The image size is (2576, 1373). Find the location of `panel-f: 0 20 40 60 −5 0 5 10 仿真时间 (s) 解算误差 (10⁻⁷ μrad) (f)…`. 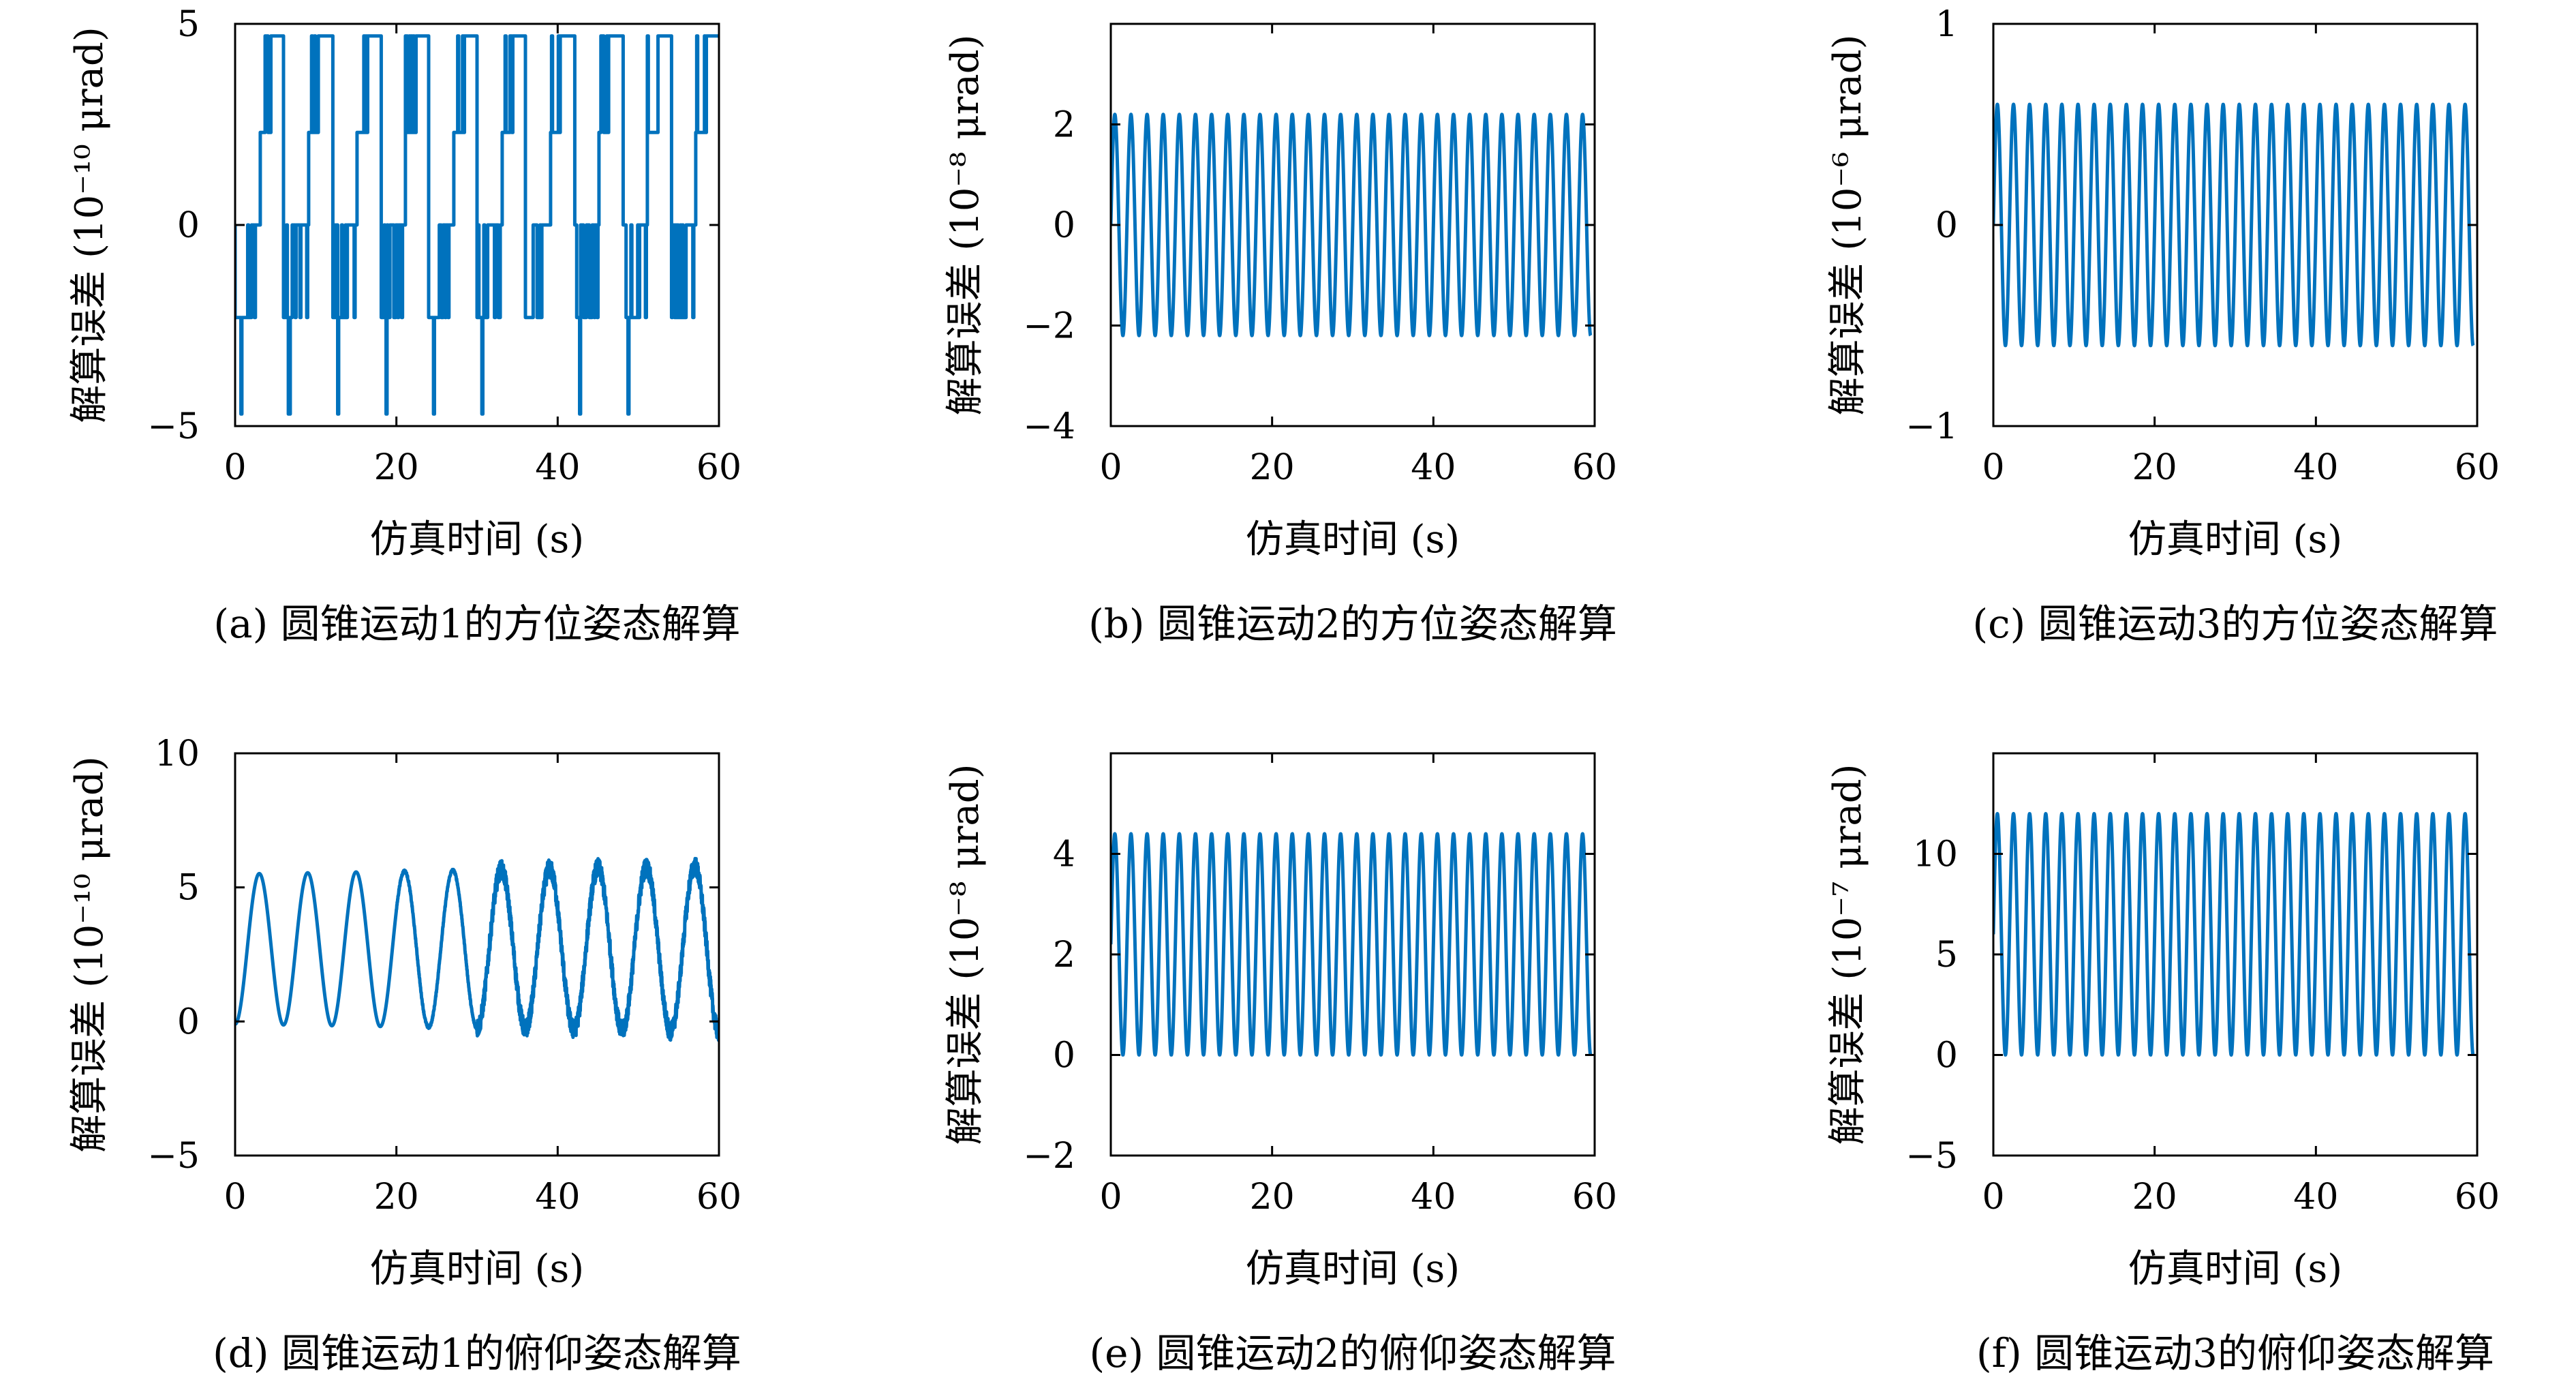

panel-f: 0 20 40 60 −5 0 5 10 仿真时间 (s) 解算误差 (10⁻⁷ μrad) (f)… is located at coordinates (2163, 1062).